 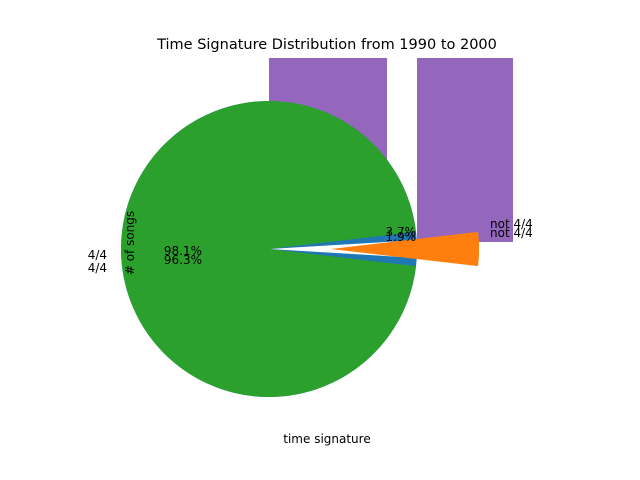 I want to click on x-axis-label: time signature, so click(x=326, y=439).